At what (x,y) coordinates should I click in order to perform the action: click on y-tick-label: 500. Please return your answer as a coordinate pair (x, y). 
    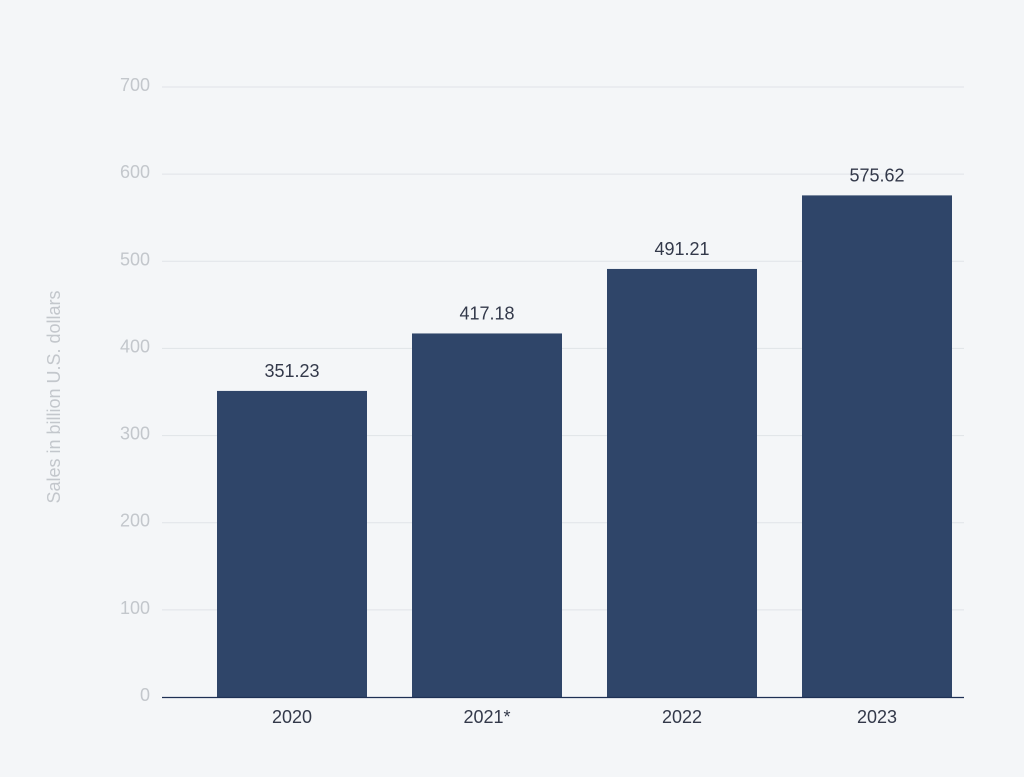
    Looking at the image, I should click on (135, 259).